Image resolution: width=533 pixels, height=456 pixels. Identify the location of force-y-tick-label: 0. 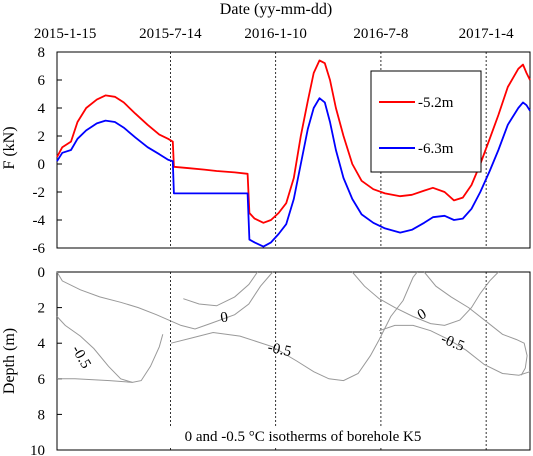
(42, 165).